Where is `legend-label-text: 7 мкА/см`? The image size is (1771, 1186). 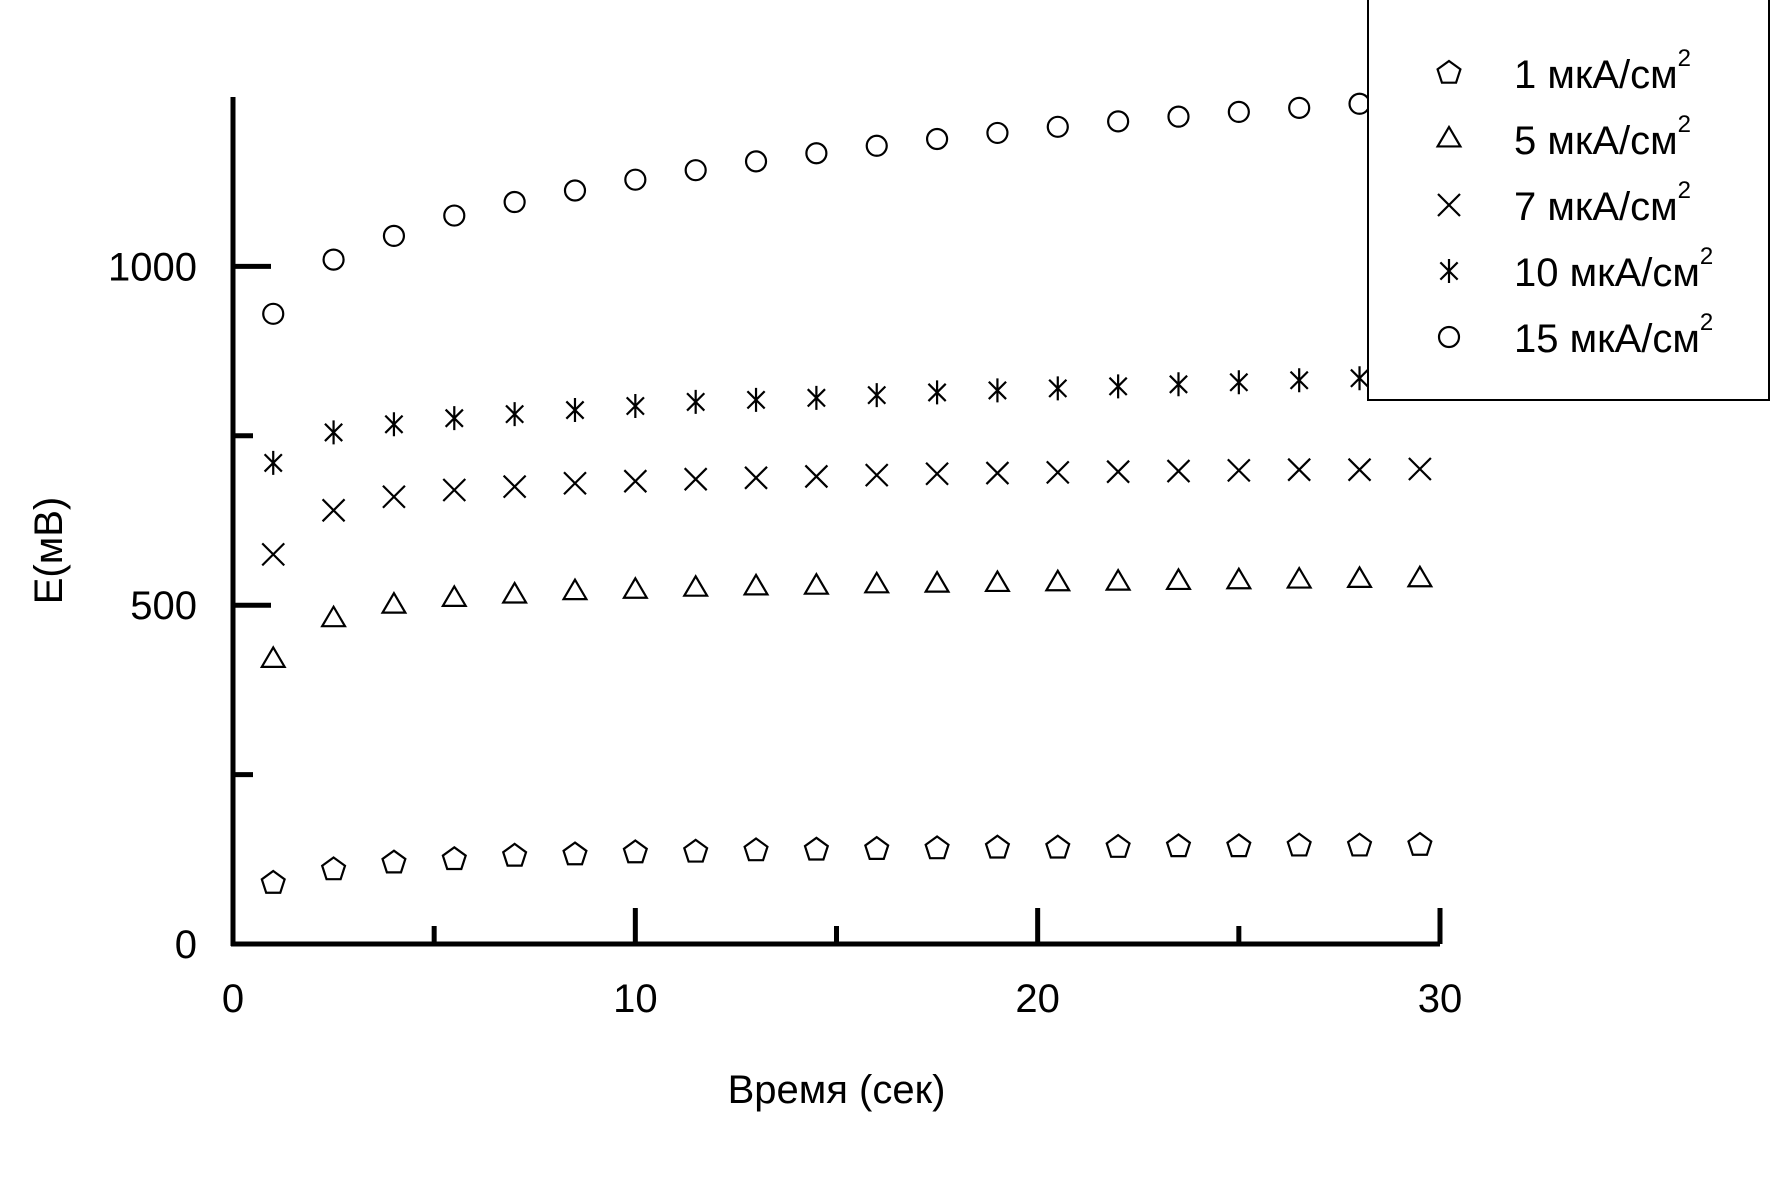
legend-label-text: 7 мкА/см is located at coordinates (1596, 207).